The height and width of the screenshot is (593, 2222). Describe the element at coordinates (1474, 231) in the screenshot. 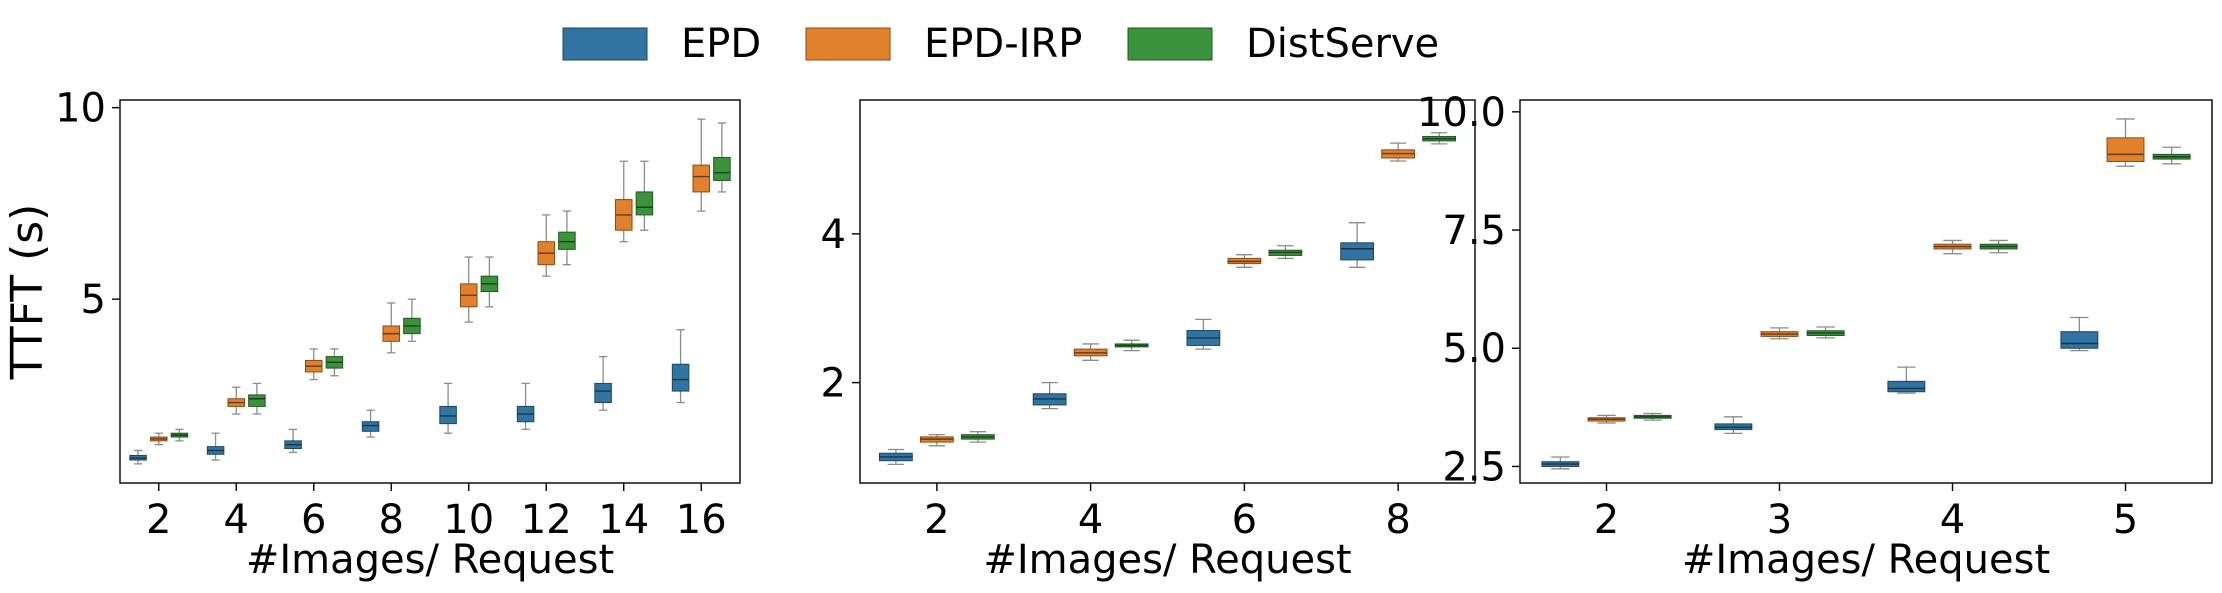

I see `y-tick-label: 7.5` at that location.